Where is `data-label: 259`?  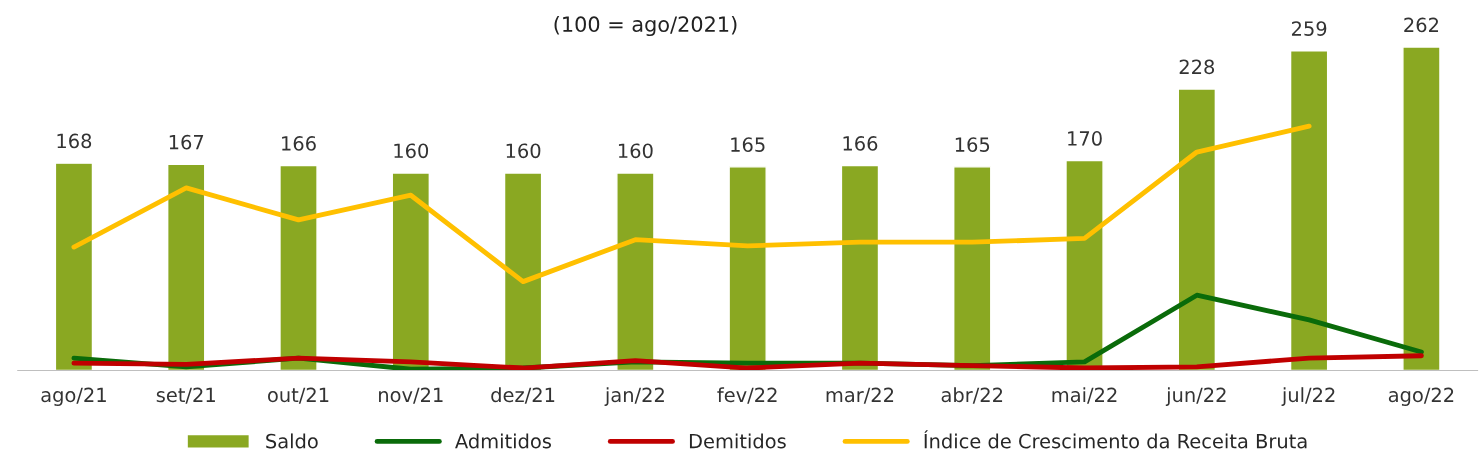 data-label: 259 is located at coordinates (1309, 28).